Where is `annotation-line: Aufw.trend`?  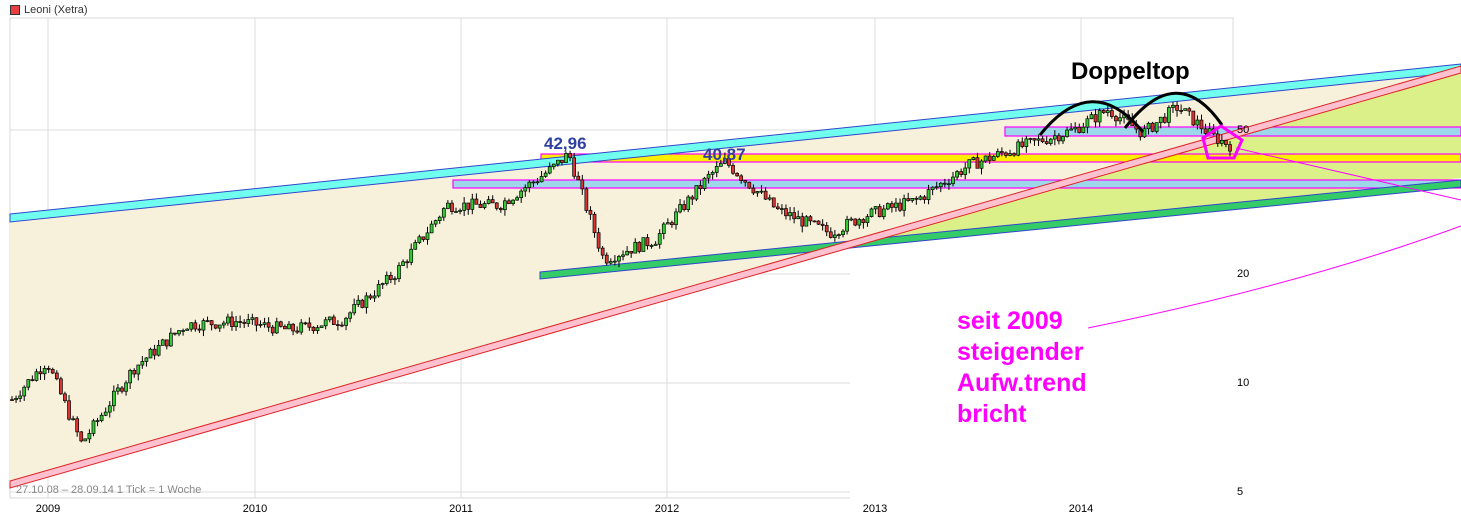 annotation-line: Aufw.trend is located at coordinates (1022, 383).